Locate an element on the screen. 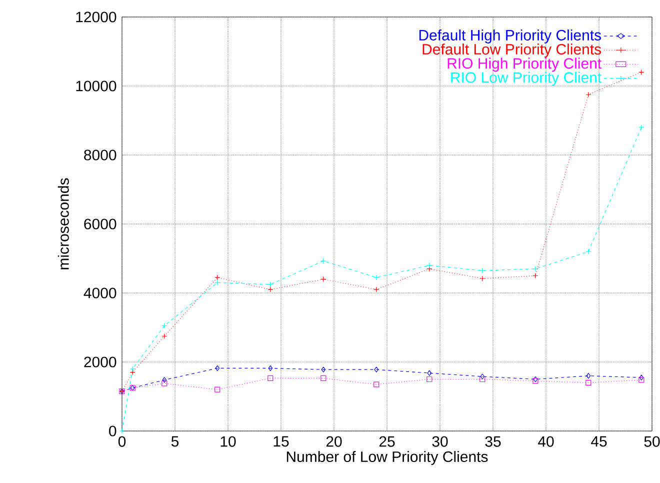  y-tick-label: 6000 is located at coordinates (100, 224).